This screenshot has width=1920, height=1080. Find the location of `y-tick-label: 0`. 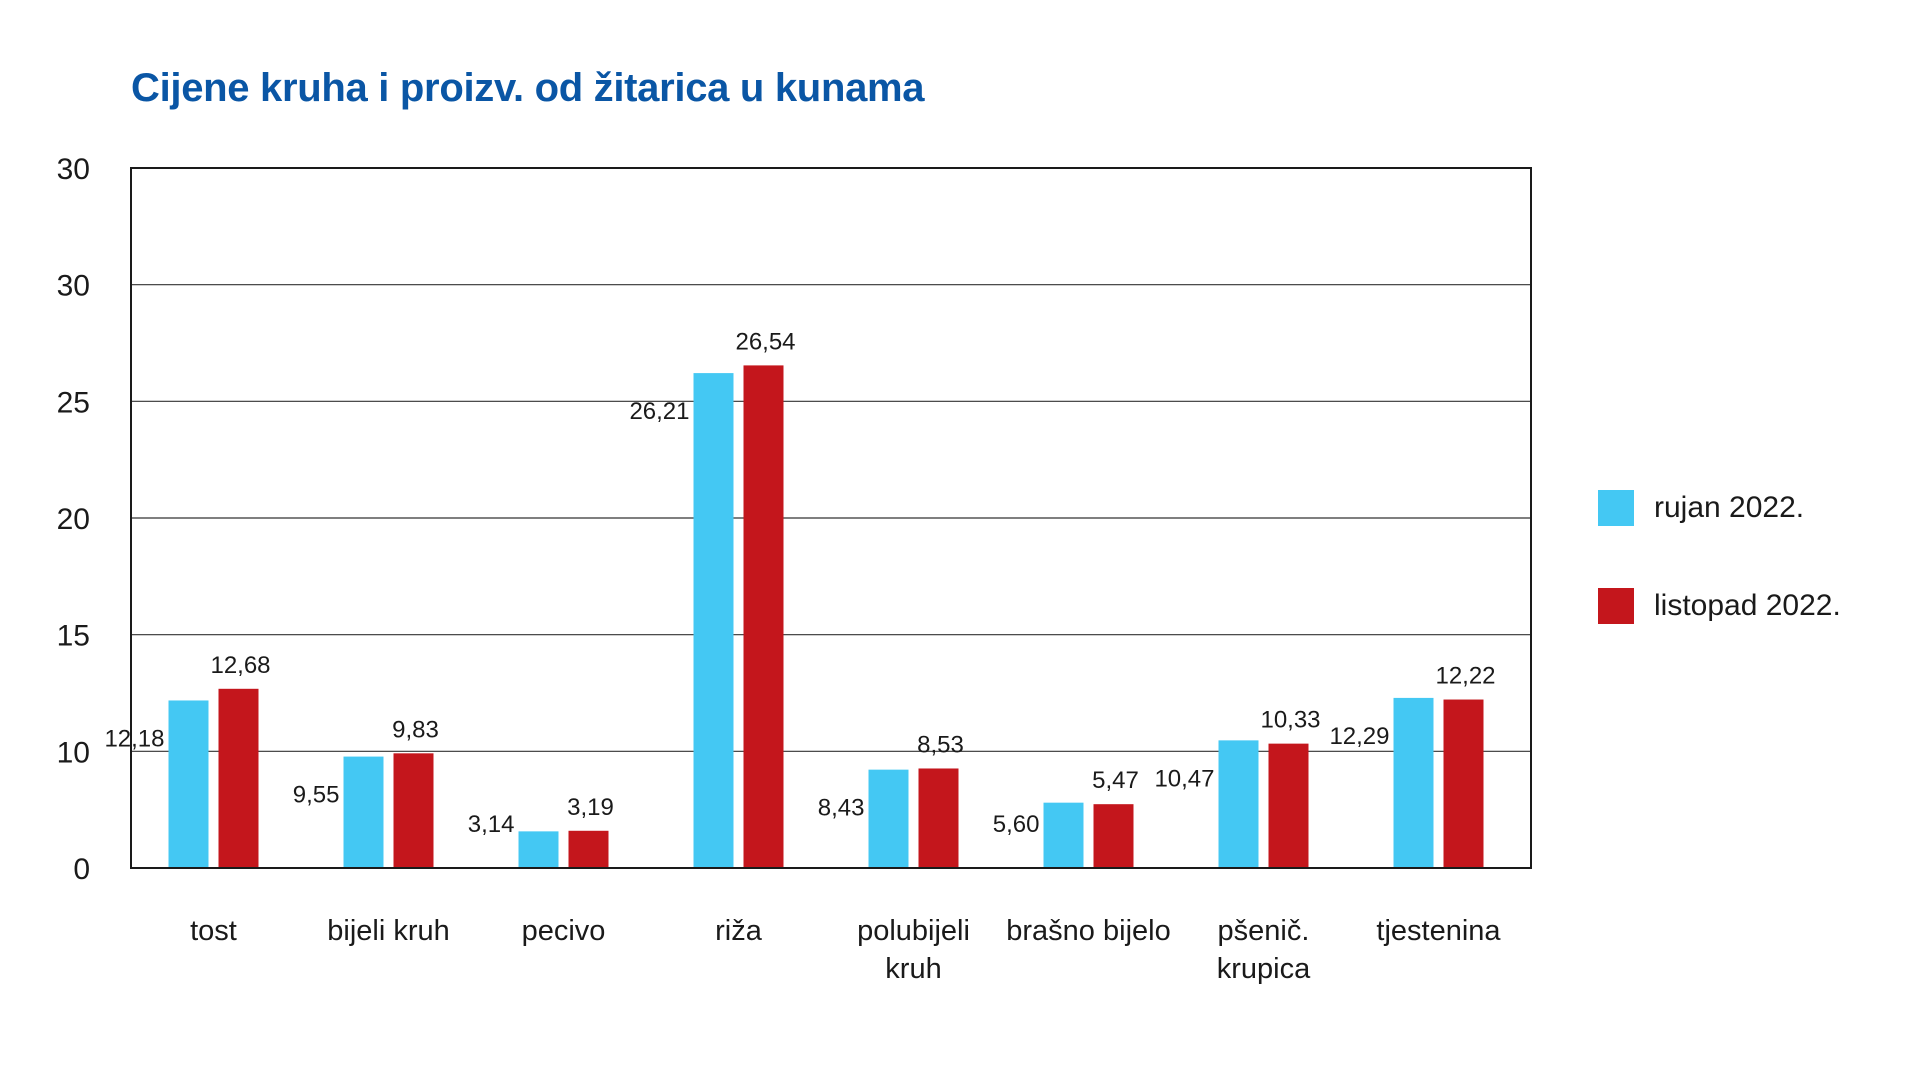

y-tick-label: 0 is located at coordinates (81, 869).